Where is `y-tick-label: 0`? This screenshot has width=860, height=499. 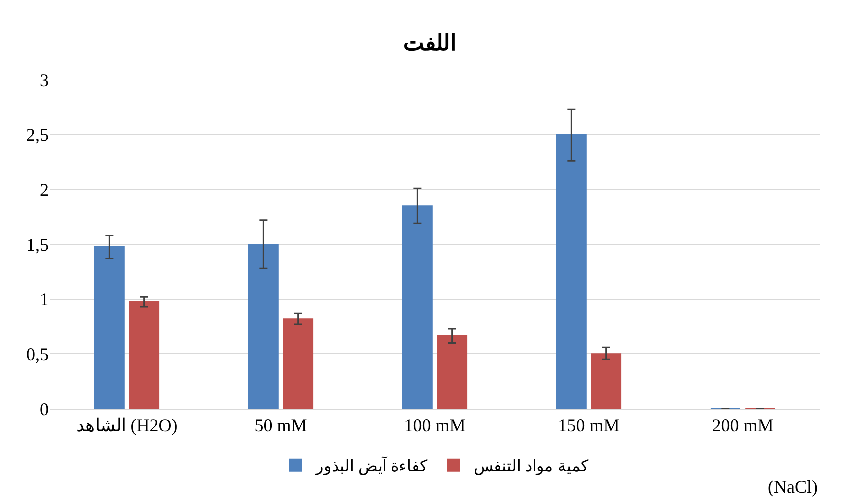
y-tick-label: 0 is located at coordinates (44, 409).